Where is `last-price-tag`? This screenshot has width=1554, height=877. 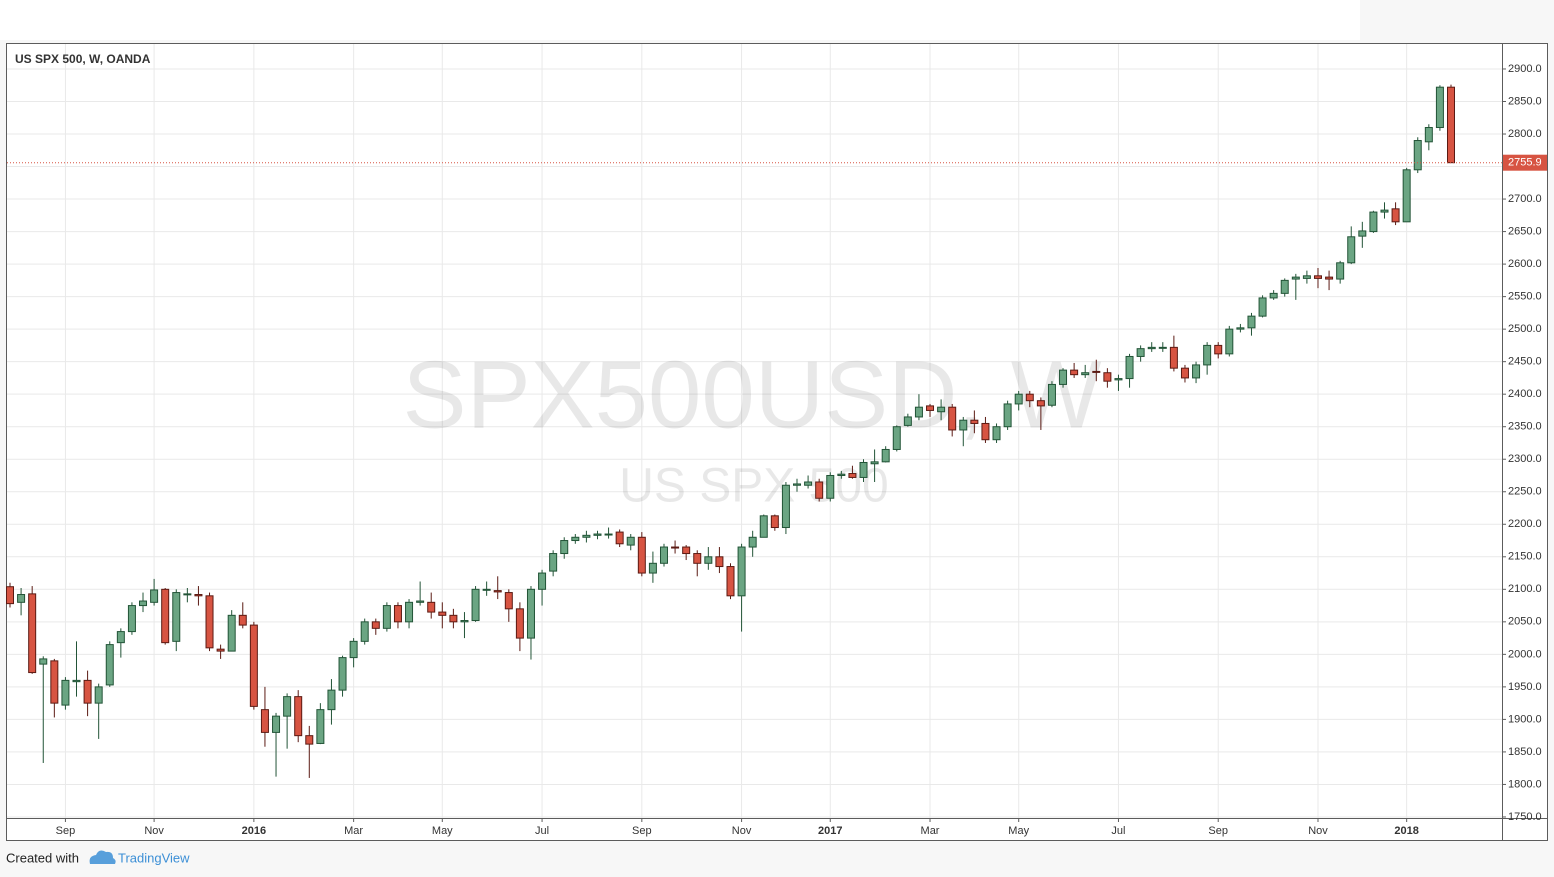
last-price-tag is located at coordinates (1525, 162).